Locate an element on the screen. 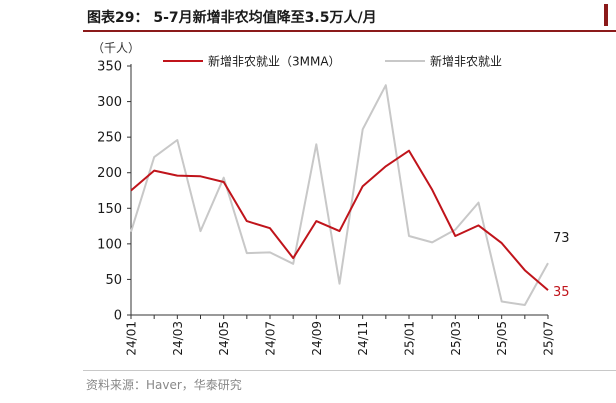  y-tick-label: 150 is located at coordinates (109, 209).